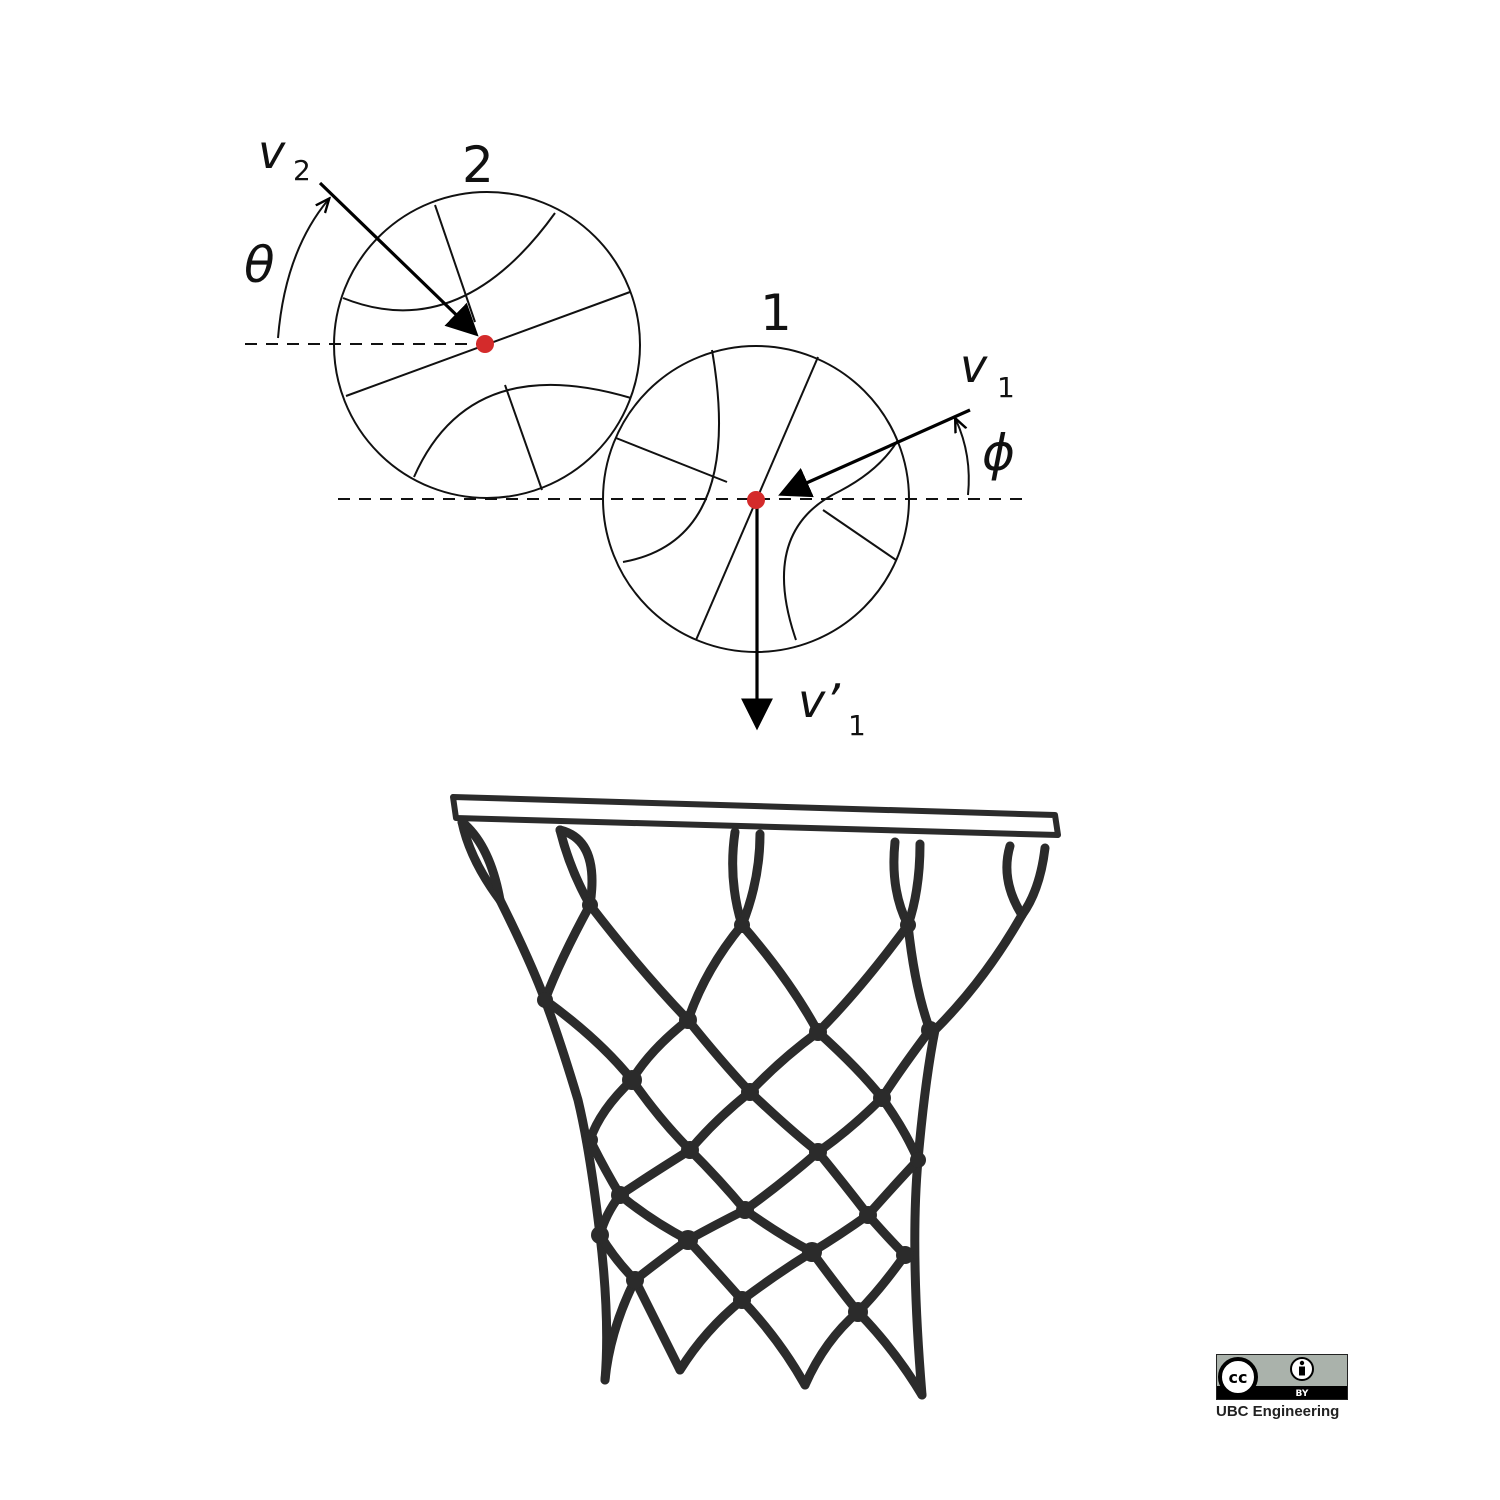 The image size is (1500, 1500). What do you see at coordinates (1006, 387) in the screenshot?
I see `v1-subscript: 1` at bounding box center [1006, 387].